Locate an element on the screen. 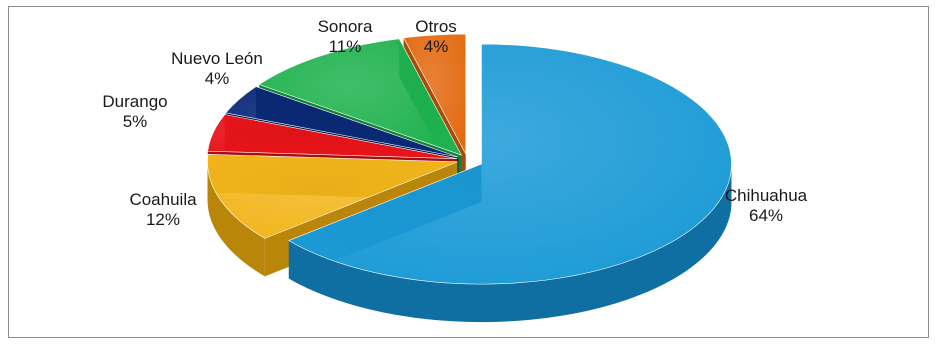 The image size is (937, 344). slice-durango is located at coordinates (332, 136).